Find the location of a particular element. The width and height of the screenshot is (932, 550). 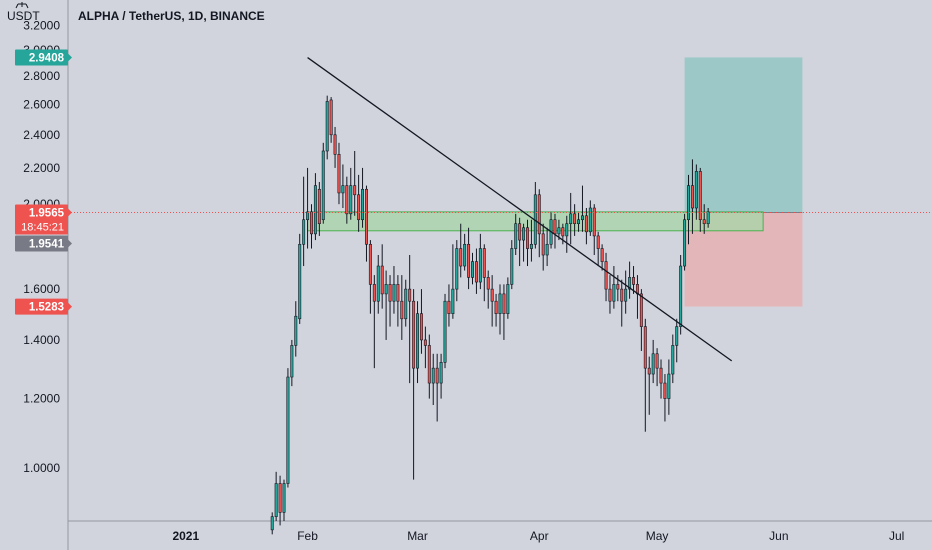

price-tags: 2.9408 1.9565 18:45:21 1.9541 1.5283 is located at coordinates (43, 182).